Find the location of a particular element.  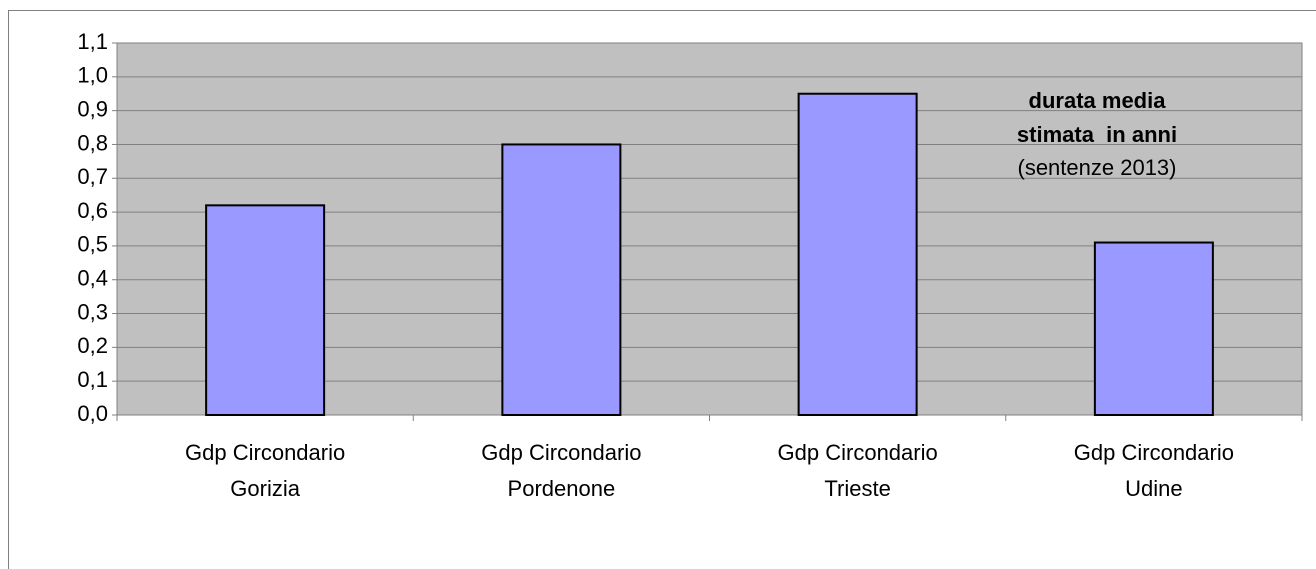

y-tick-label: 0,8 is located at coordinates (92, 142).